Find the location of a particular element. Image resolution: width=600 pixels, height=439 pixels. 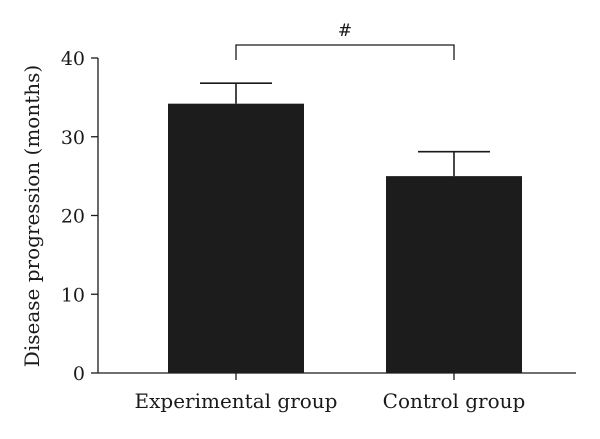

y-tick-label: 10 is located at coordinates (73, 295).